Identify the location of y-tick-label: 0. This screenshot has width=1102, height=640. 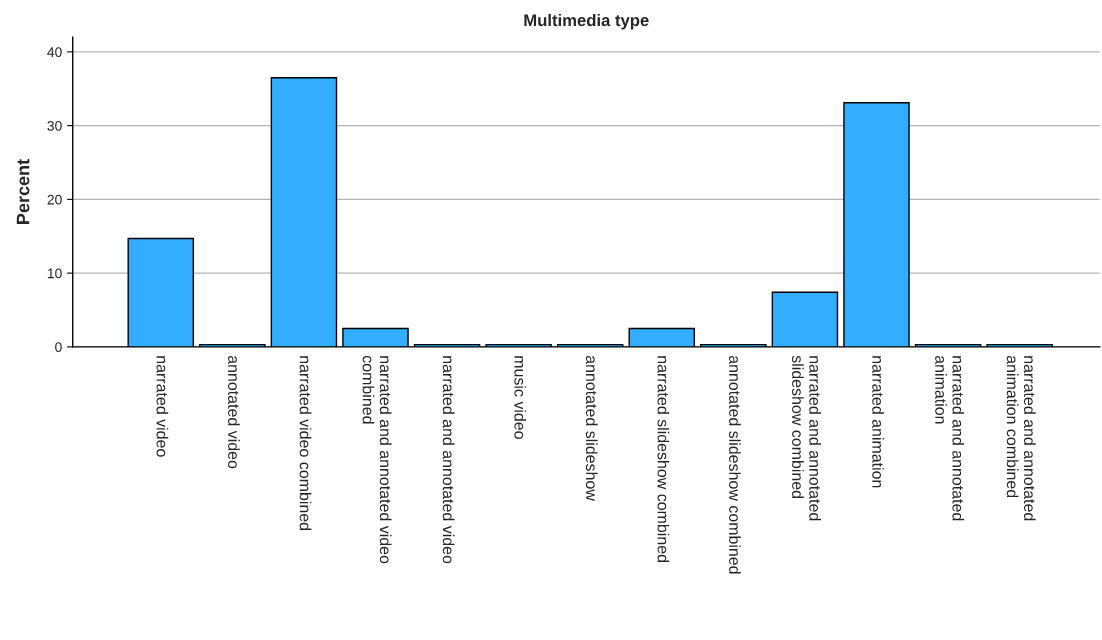
(58, 347).